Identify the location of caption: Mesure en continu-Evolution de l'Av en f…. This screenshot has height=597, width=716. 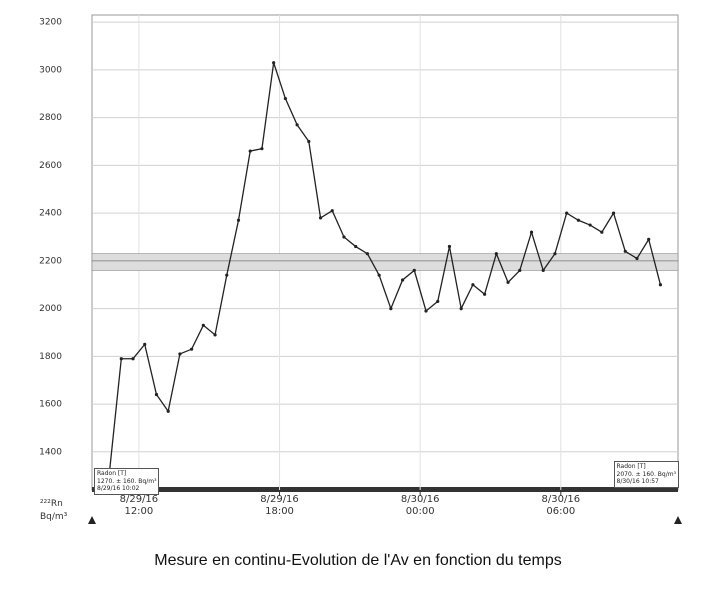
(358, 560).